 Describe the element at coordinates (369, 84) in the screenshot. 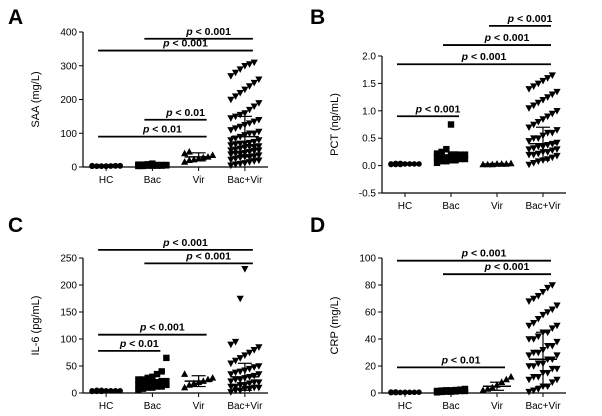

I see `y-tick-label: 1.5` at that location.